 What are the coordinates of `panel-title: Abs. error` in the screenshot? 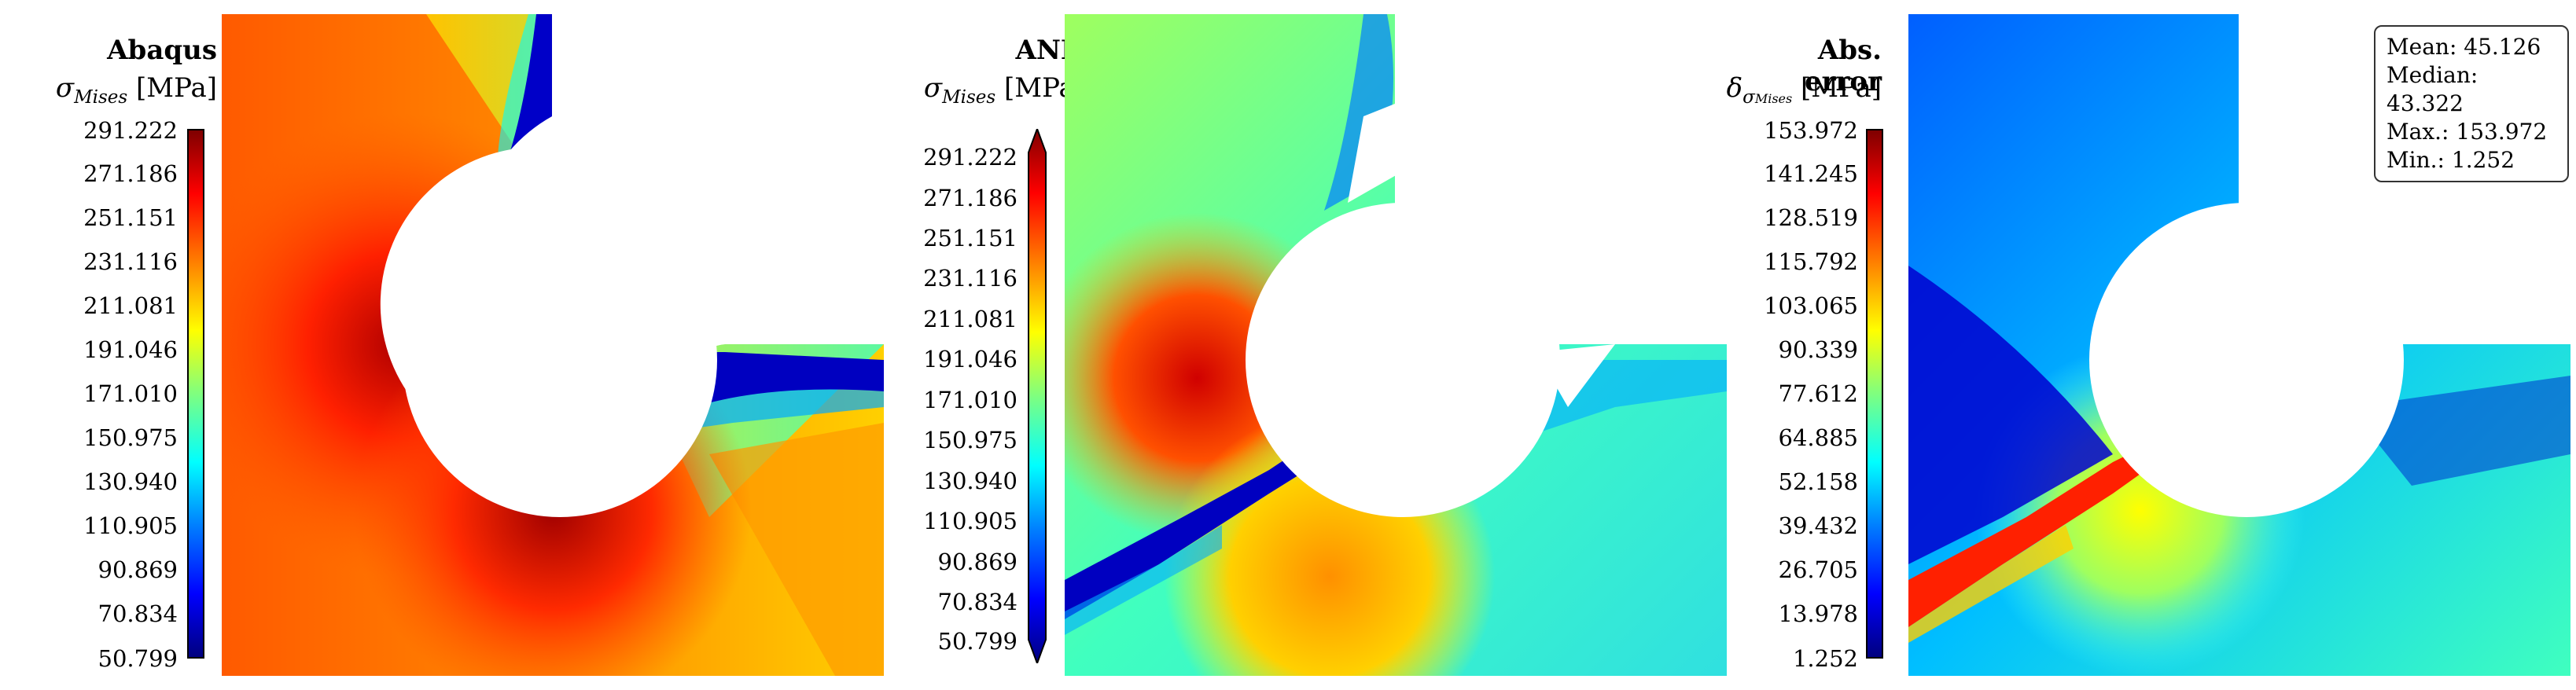 It's located at (1843, 66).